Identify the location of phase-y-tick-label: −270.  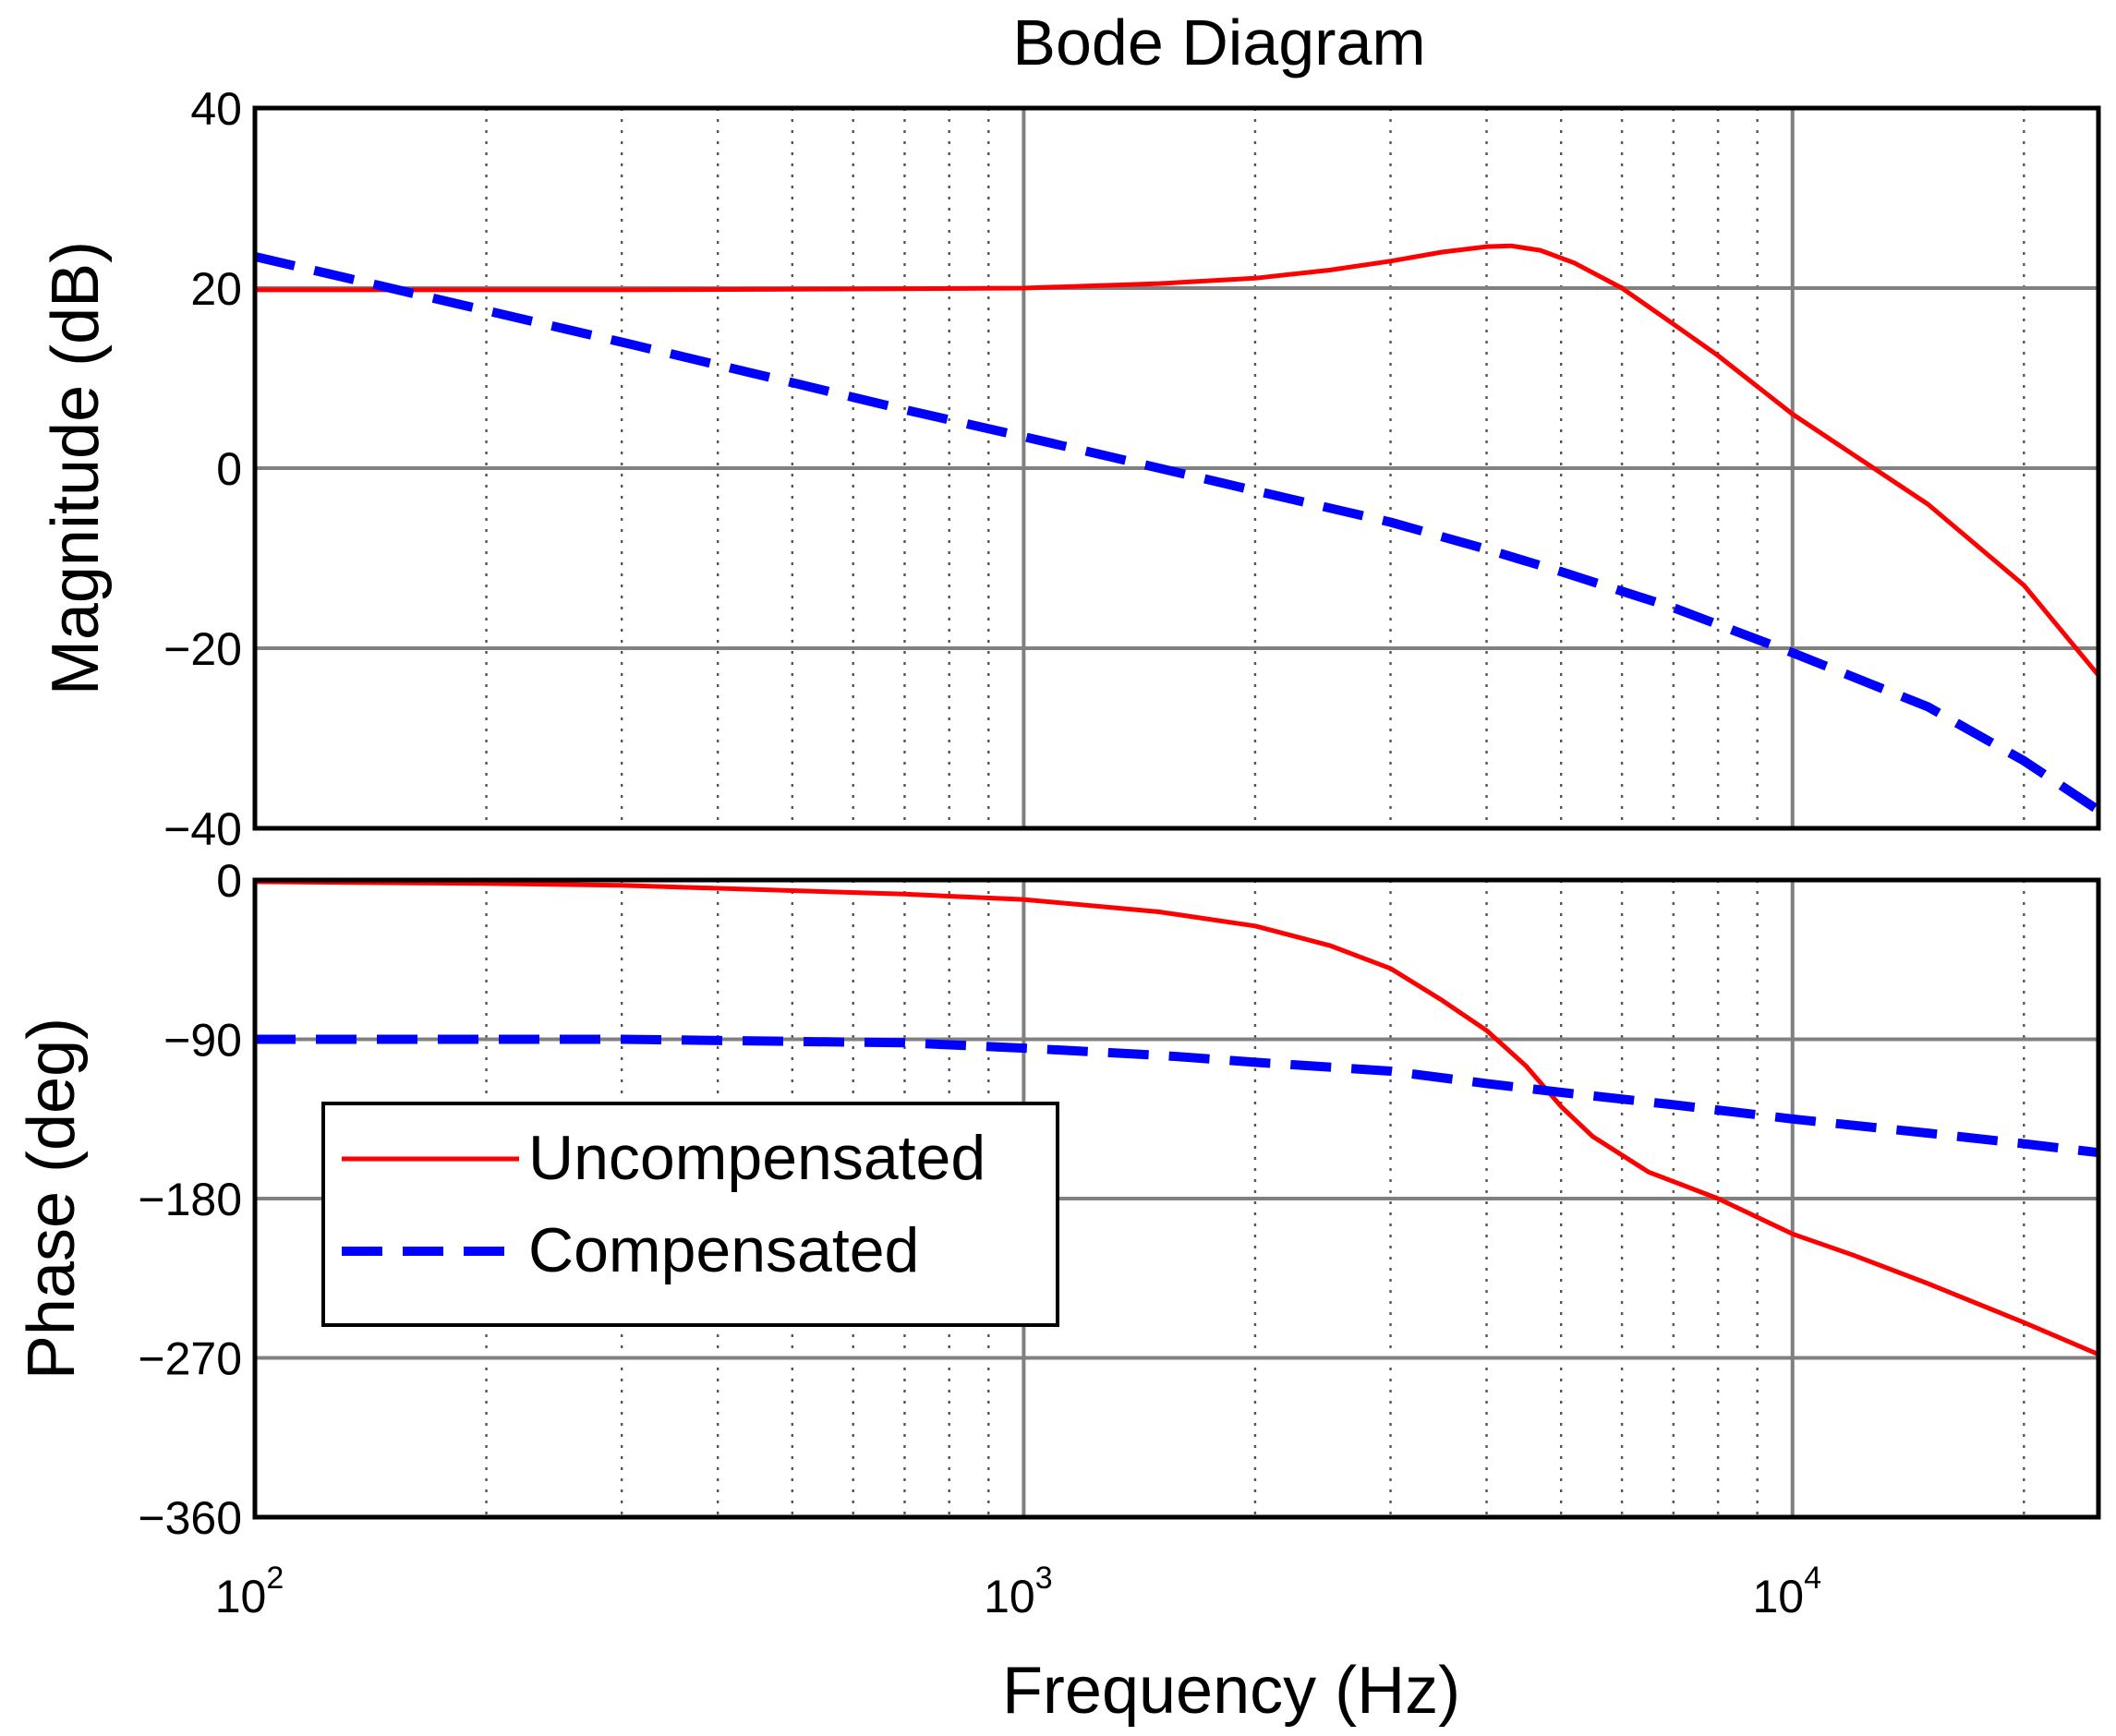
(190, 1359).